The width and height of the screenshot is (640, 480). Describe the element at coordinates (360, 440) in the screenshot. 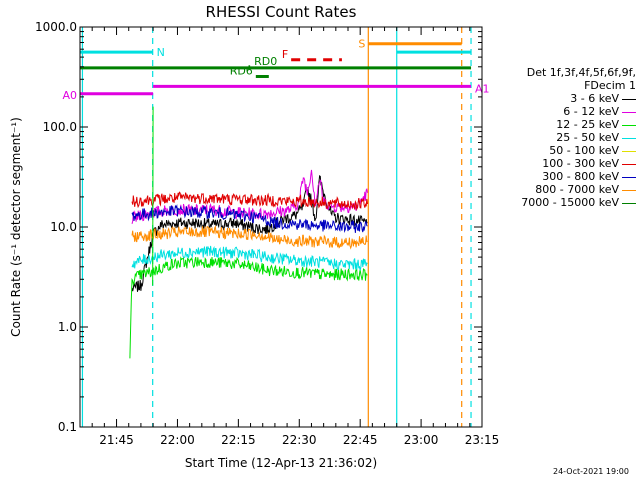

I see `x-tick-label: 22:45` at that location.